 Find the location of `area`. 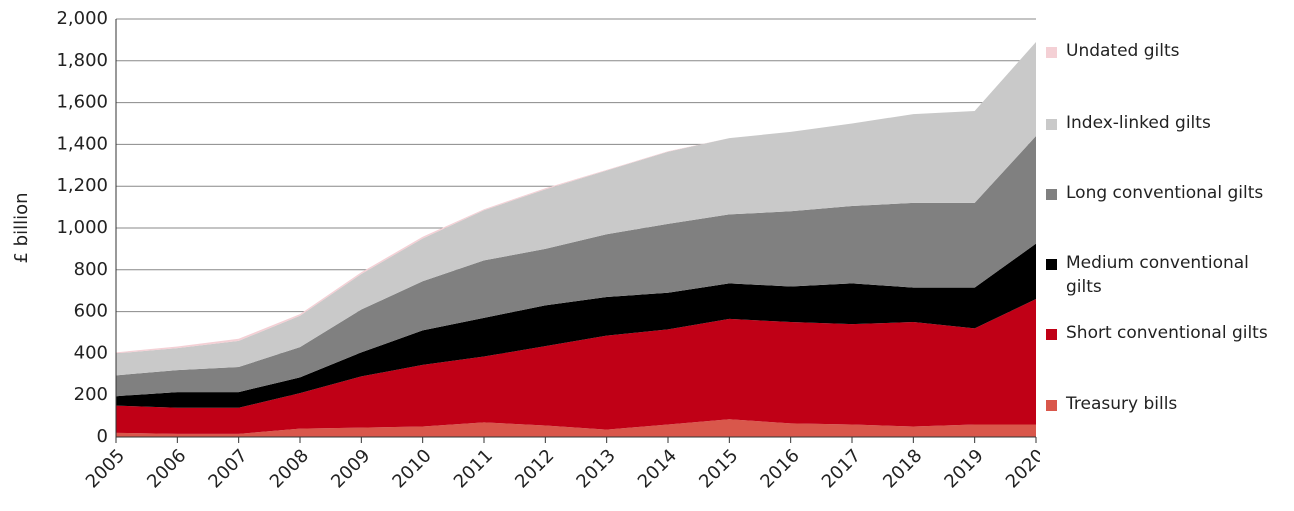

area is located at coordinates (576, 428).